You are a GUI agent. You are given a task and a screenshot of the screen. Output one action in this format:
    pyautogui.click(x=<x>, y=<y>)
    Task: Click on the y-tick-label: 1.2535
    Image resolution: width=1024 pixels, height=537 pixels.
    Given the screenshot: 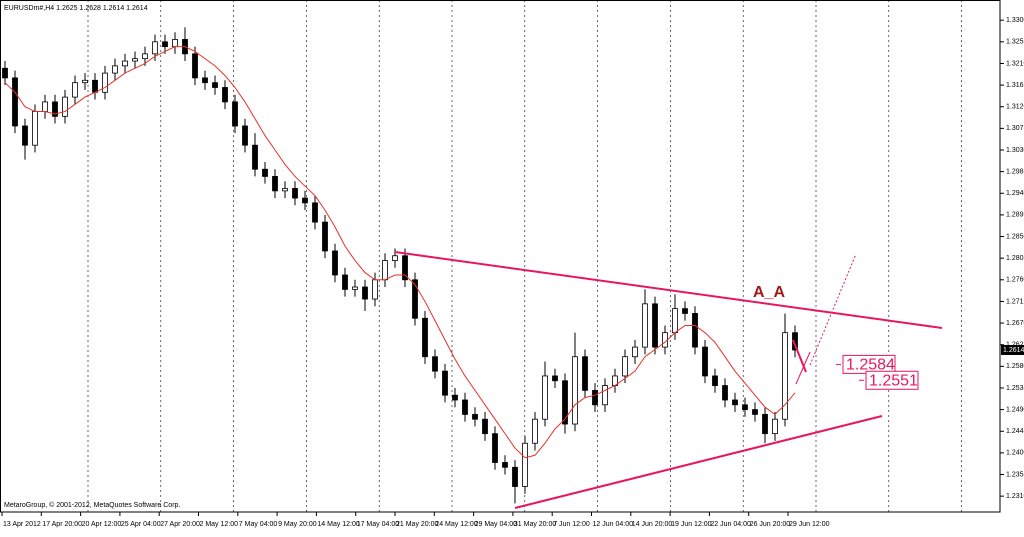 What is the action you would take?
    pyautogui.click(x=1015, y=388)
    